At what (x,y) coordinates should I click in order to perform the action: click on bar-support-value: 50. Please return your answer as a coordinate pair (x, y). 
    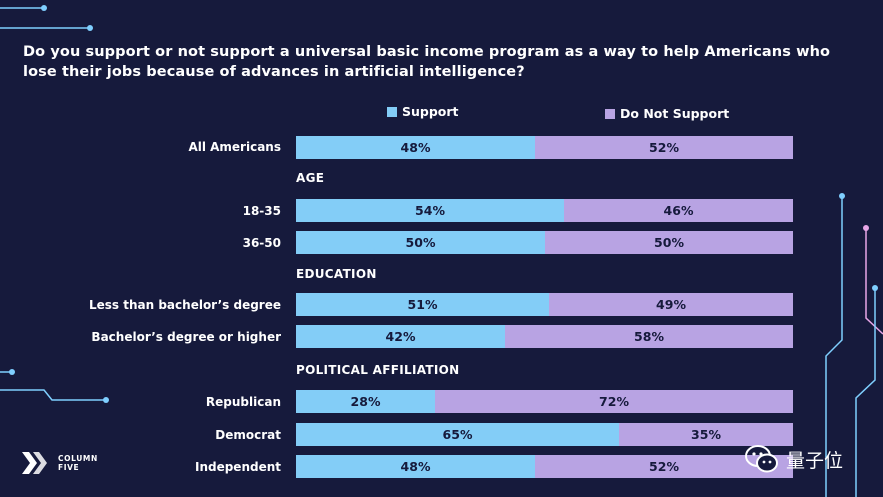
    Looking at the image, I should click on (414, 242).